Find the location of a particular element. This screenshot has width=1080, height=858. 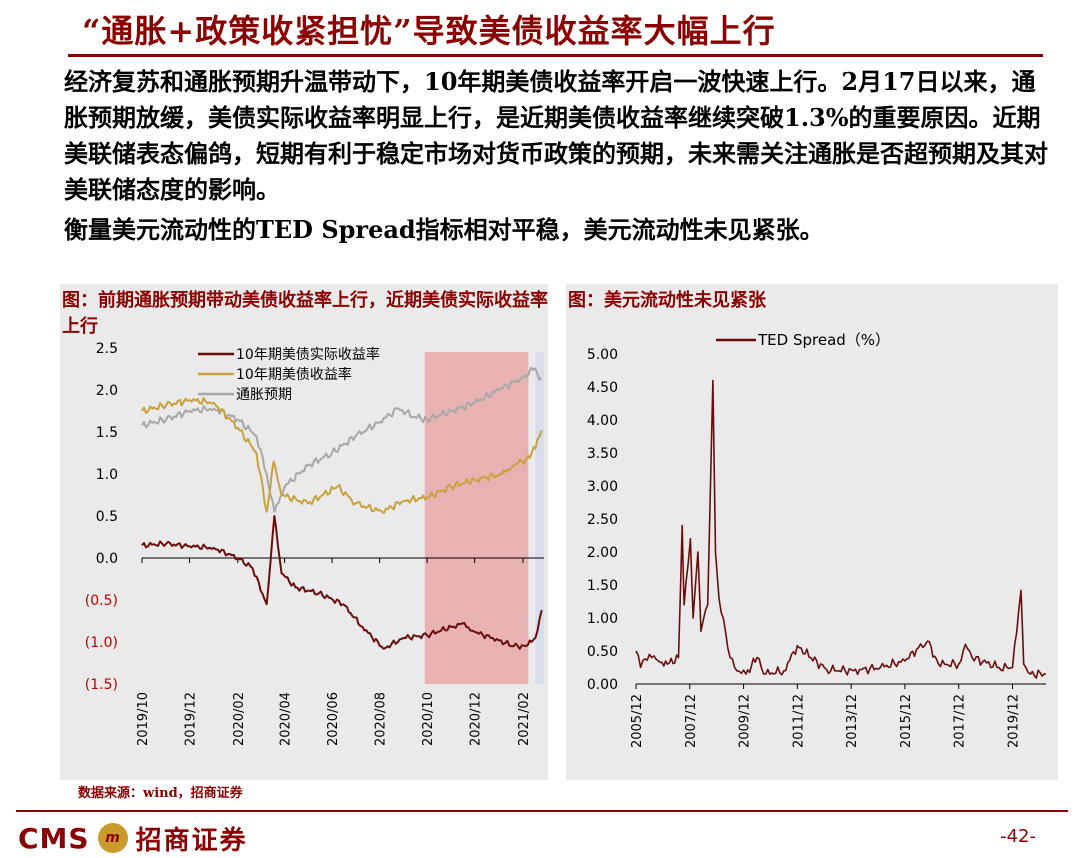

title-divider is located at coordinates (555, 55).